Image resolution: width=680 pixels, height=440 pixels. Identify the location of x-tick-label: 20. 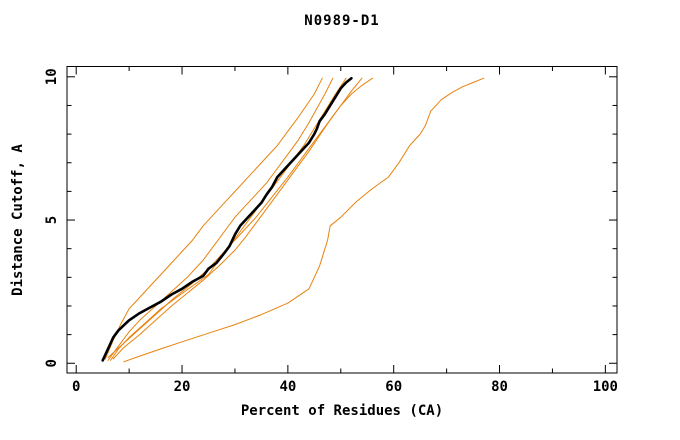
(182, 387).